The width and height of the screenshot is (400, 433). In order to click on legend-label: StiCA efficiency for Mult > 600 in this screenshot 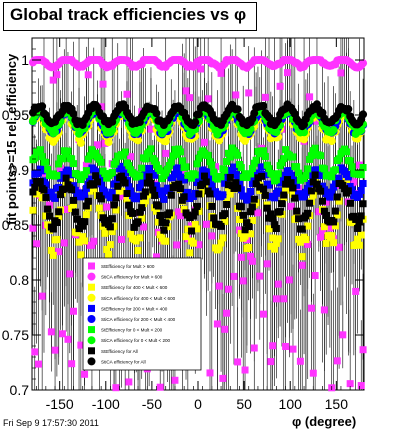, I will do `click(132, 277)`.